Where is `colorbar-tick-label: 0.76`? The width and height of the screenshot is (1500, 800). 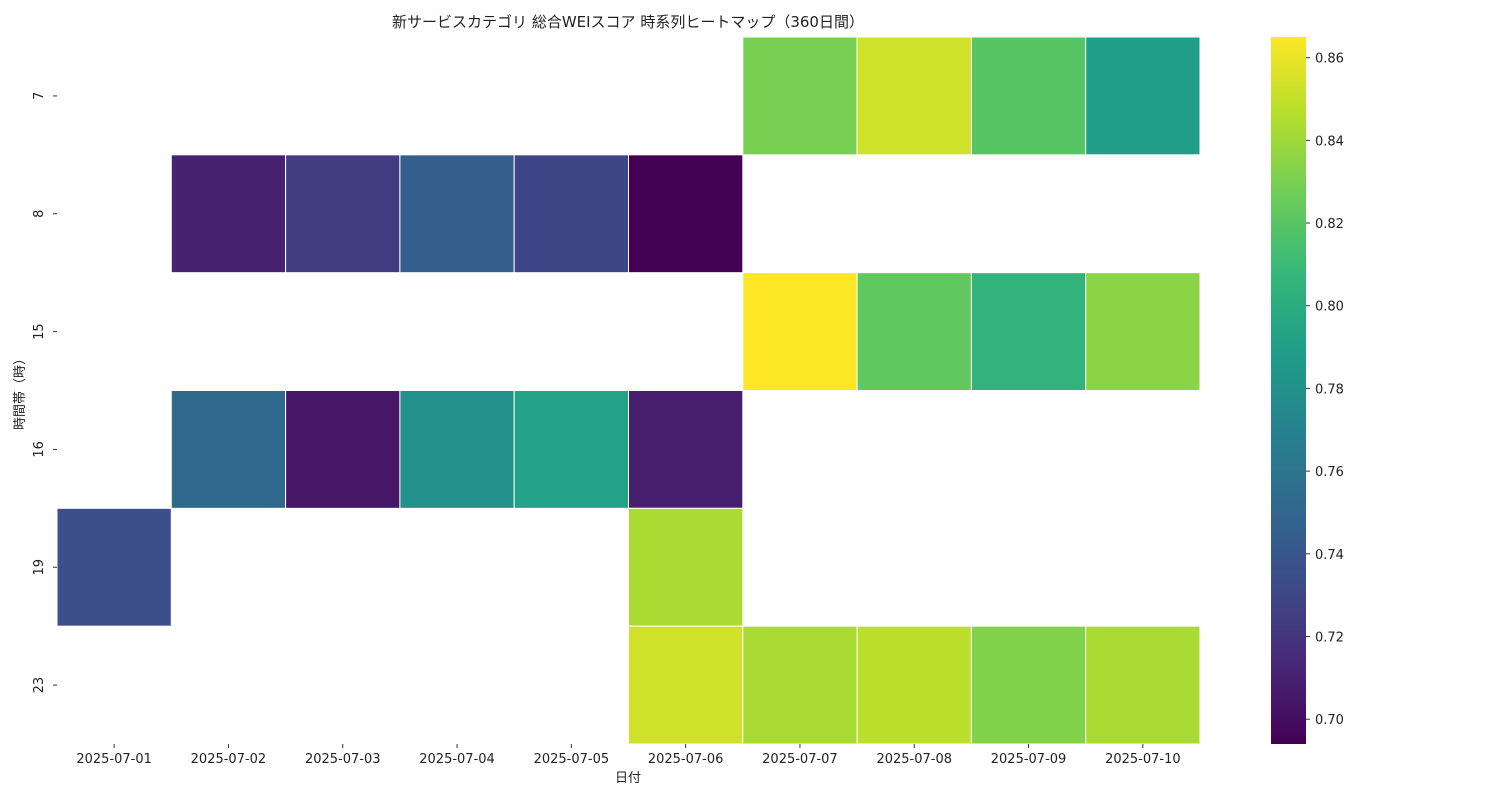 colorbar-tick-label: 0.76 is located at coordinates (1329, 472).